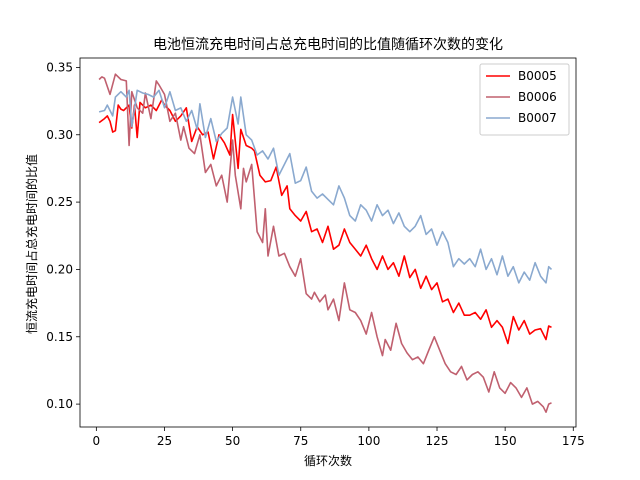 The image size is (640, 480). I want to click on x-tick-label: 25, so click(164, 441).